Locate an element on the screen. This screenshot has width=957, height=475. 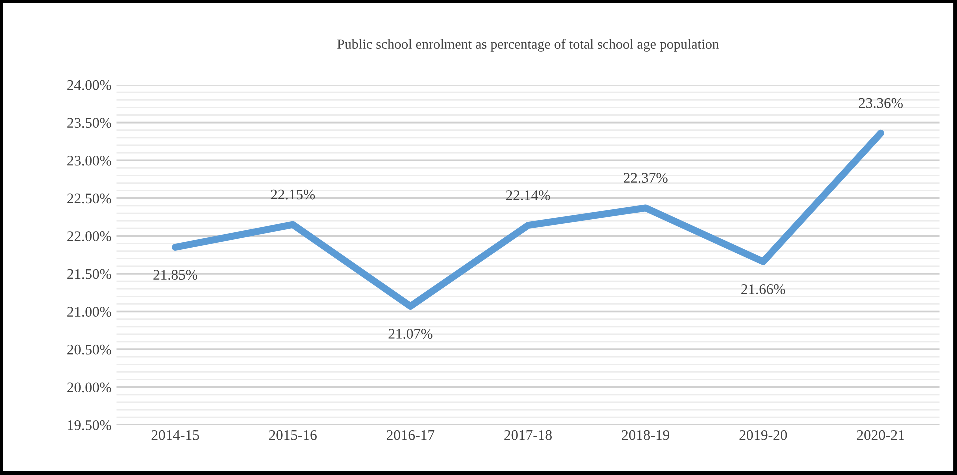
x-tick-label: 2016-17 is located at coordinates (411, 435).